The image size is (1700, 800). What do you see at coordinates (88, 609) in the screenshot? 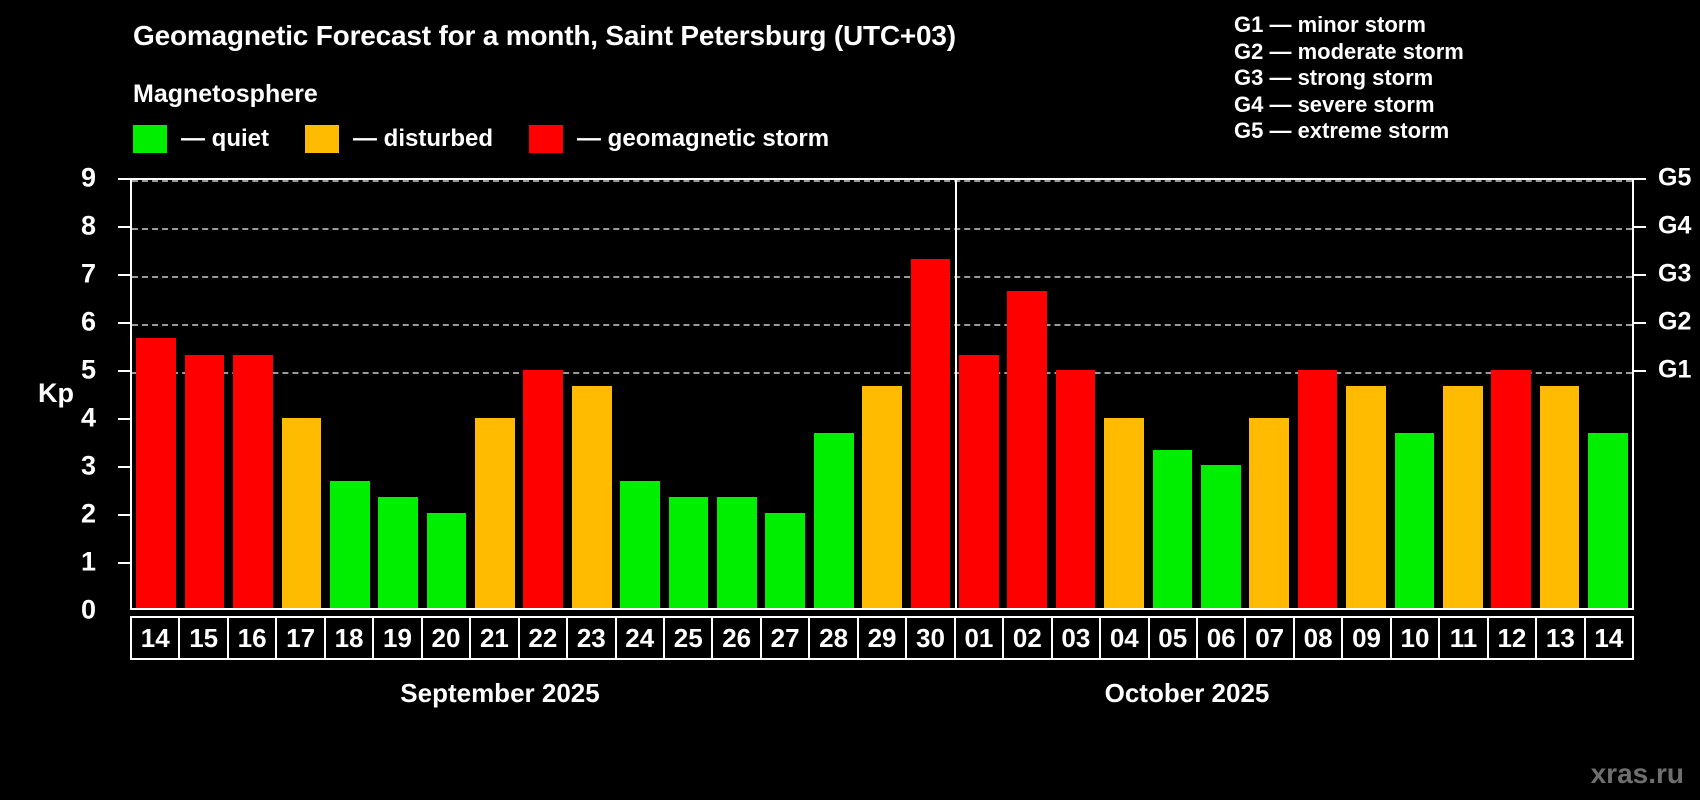
I see `y-tick-label-0: 0` at bounding box center [88, 609].